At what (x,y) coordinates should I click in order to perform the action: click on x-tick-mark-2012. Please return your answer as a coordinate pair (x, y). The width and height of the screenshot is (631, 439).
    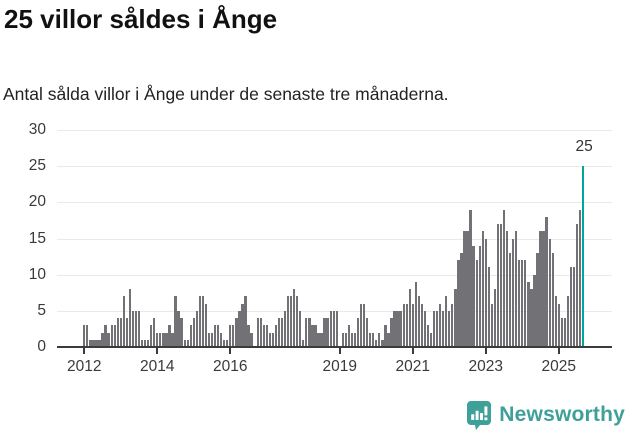
    Looking at the image, I should click on (84, 351).